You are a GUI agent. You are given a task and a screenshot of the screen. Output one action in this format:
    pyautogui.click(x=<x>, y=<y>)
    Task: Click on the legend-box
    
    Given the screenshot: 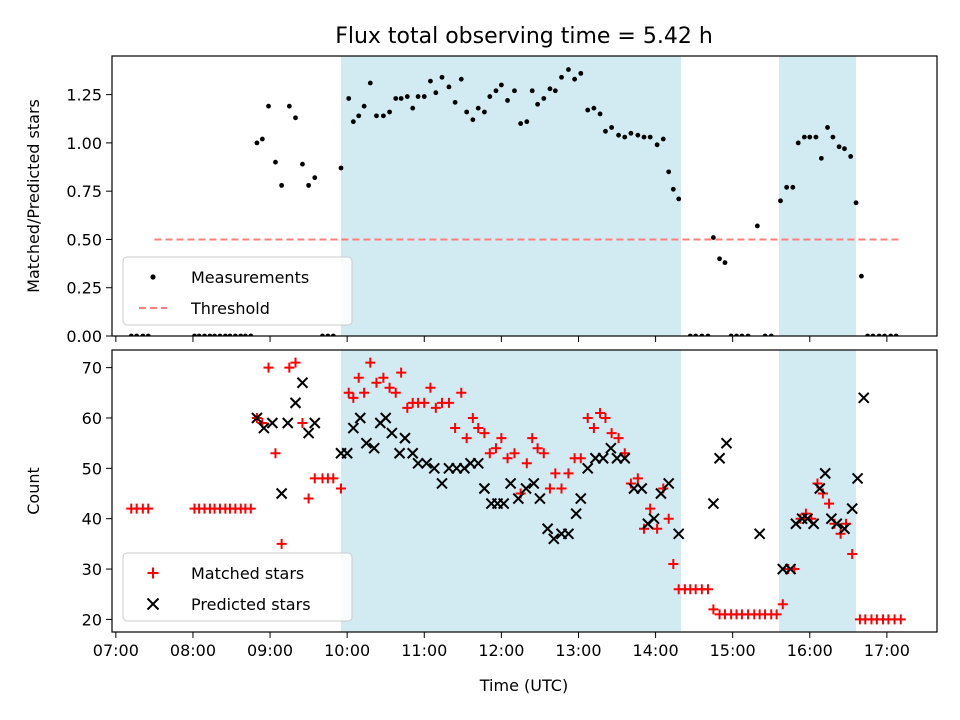 What is the action you would take?
    pyautogui.click(x=237, y=291)
    